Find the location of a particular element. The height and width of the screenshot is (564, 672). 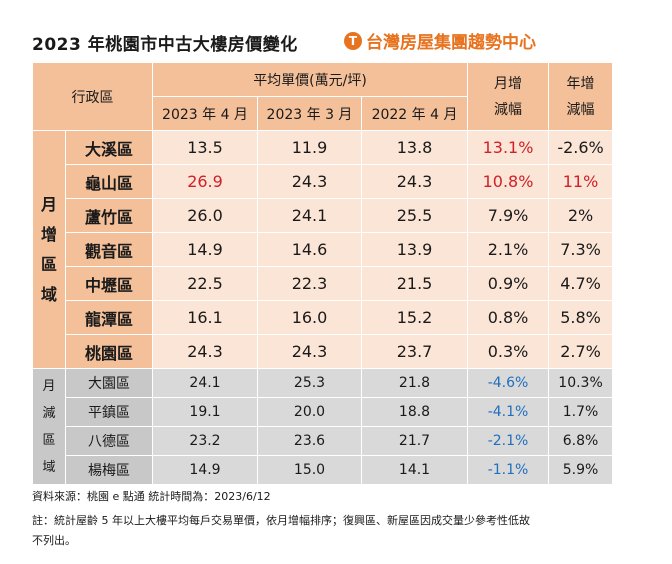

mom-change: 13.1% is located at coordinates (508, 147).